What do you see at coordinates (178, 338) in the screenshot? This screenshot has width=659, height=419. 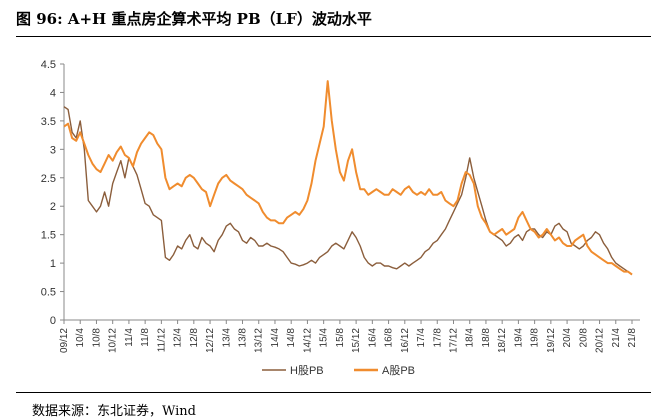 I see `x-tick-label: 12/4` at bounding box center [178, 338].